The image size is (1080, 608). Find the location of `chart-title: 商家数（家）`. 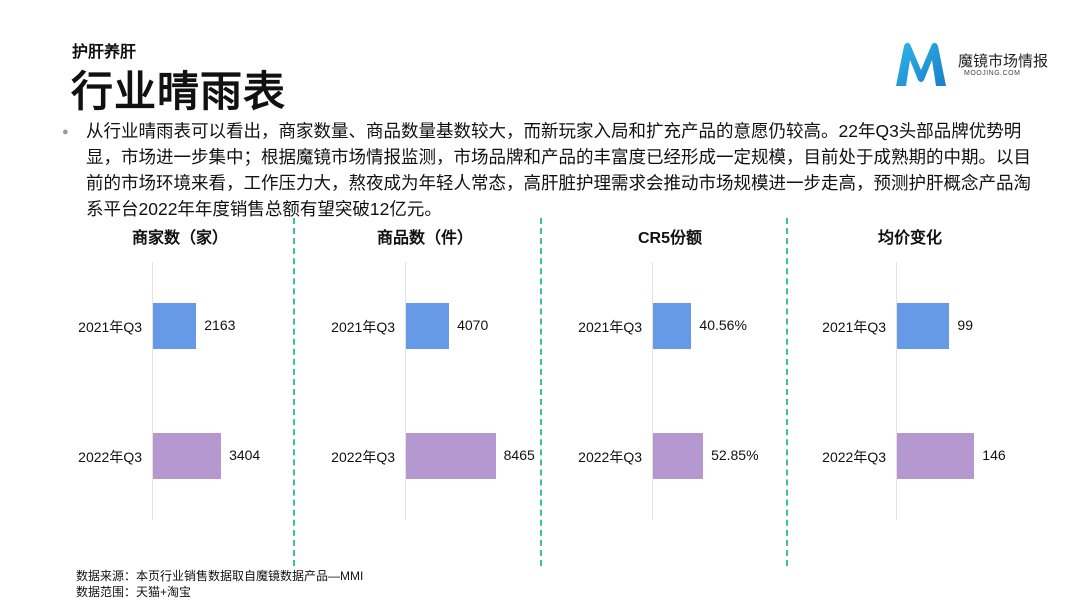

chart-title: 商家数（家） is located at coordinates (179, 238).